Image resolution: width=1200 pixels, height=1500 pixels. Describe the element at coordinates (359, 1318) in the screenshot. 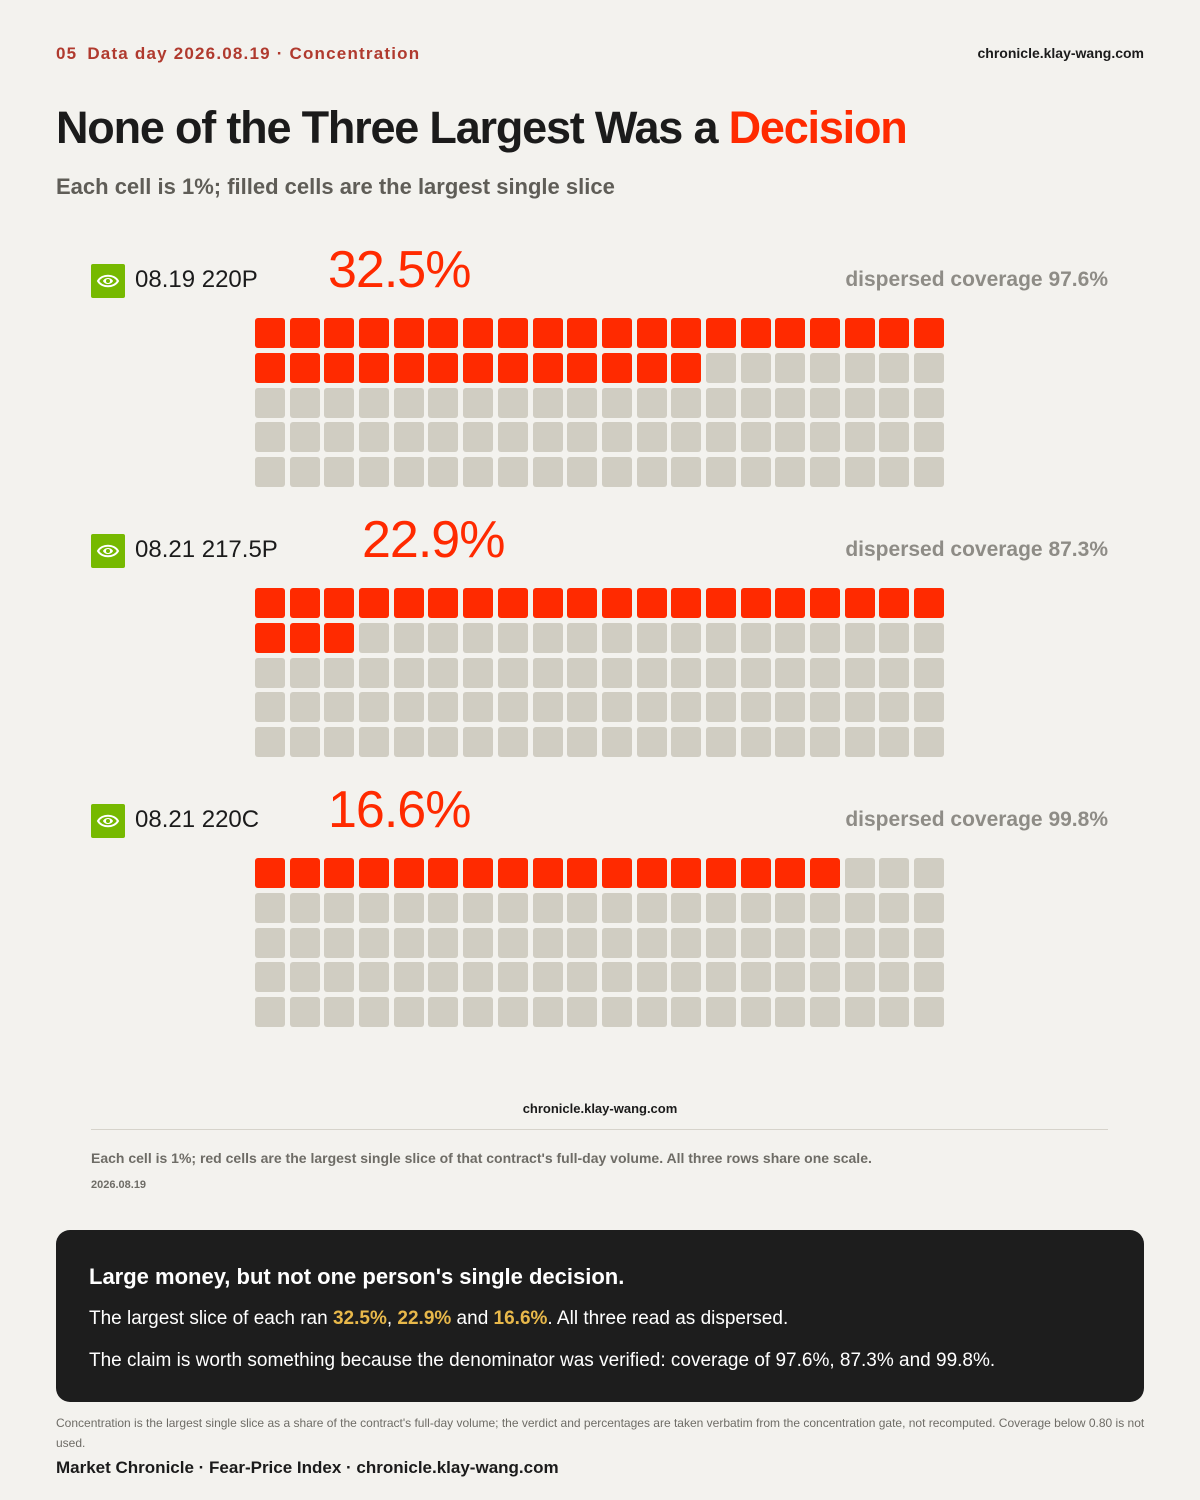

I see `summary-value-1: 32.5%` at that location.